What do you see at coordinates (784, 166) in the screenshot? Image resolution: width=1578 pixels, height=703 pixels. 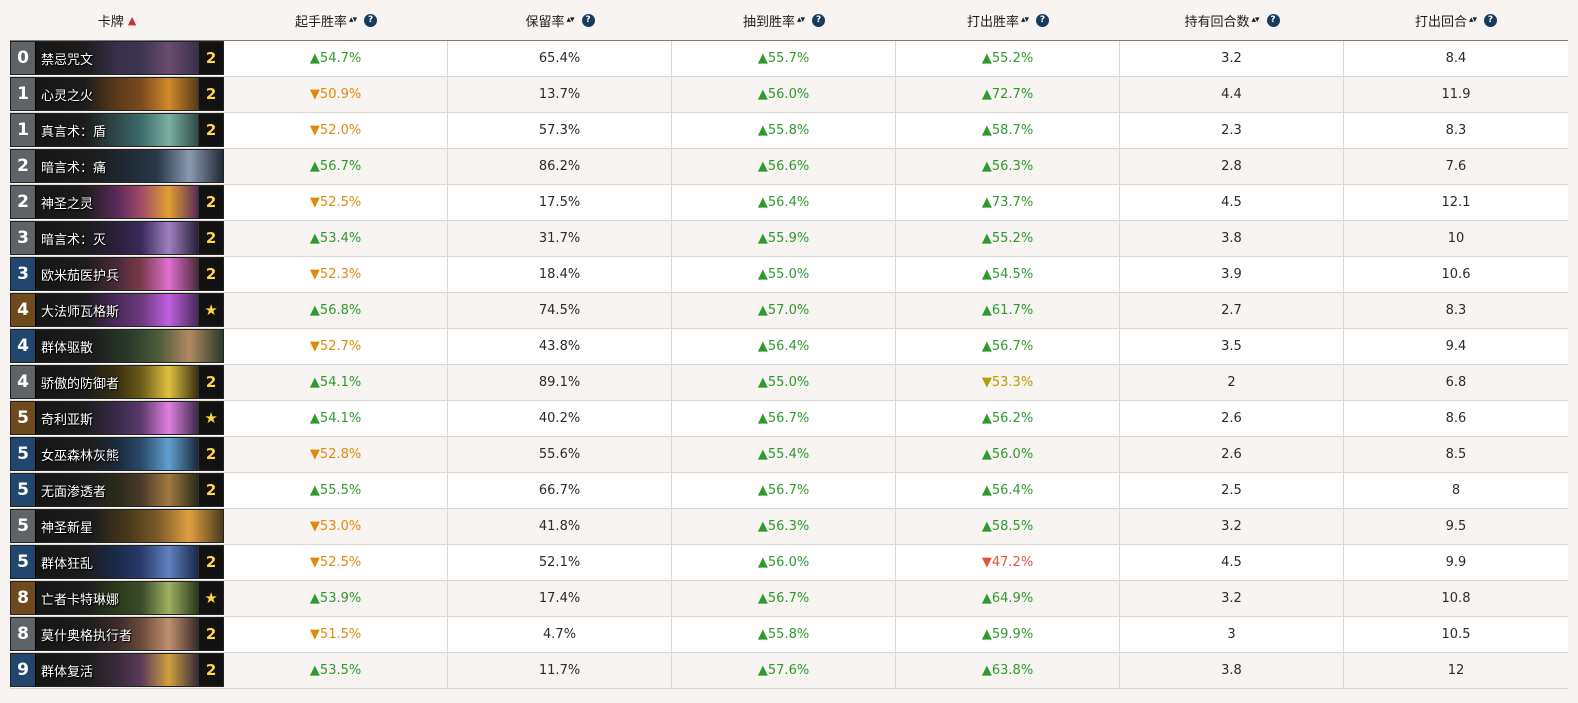 I see `cell-抽到胜率: ▲56.6%` at bounding box center [784, 166].